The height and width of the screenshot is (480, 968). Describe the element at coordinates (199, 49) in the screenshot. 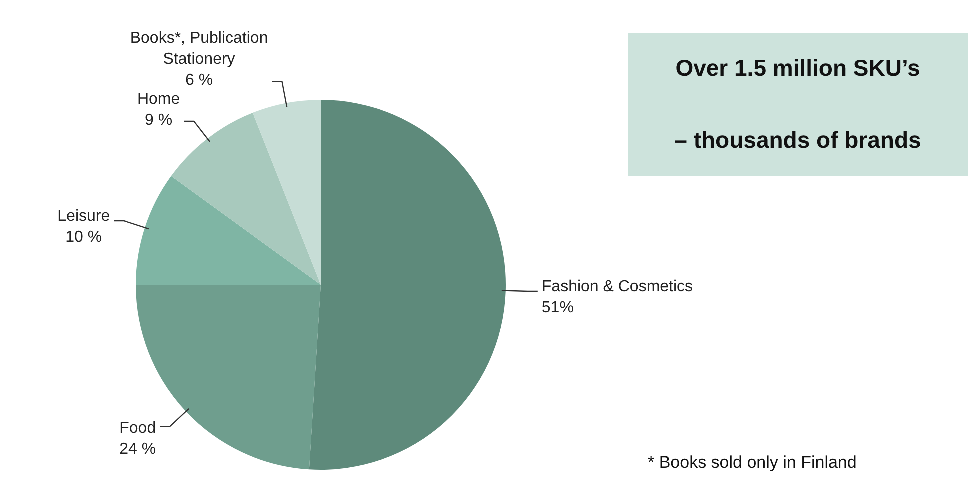

I see `slice-label: Books*, Publication Stationery` at that location.